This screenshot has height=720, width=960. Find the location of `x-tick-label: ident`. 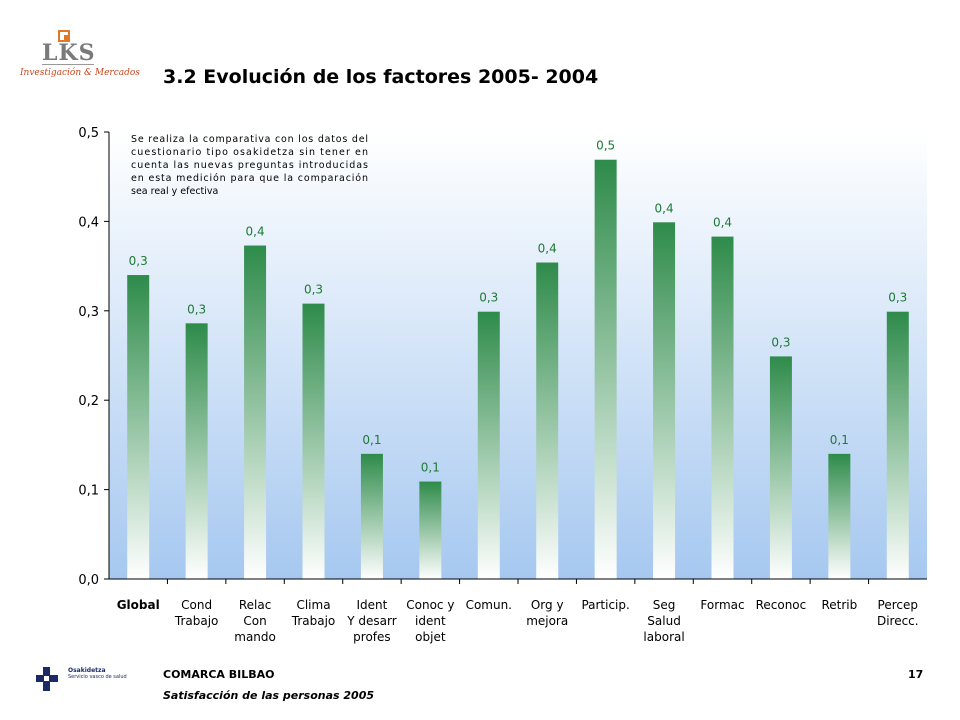

x-tick-label: ident is located at coordinates (430, 621).